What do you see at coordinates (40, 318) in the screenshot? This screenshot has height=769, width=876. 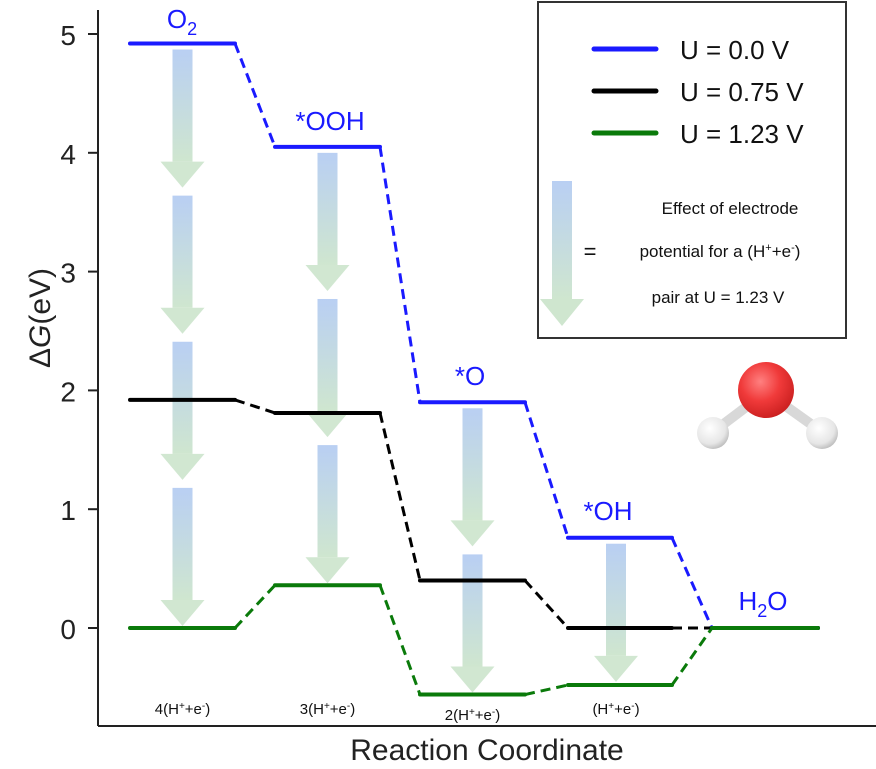 I see `y-axis-label: ΔG(eV)` at bounding box center [40, 318].